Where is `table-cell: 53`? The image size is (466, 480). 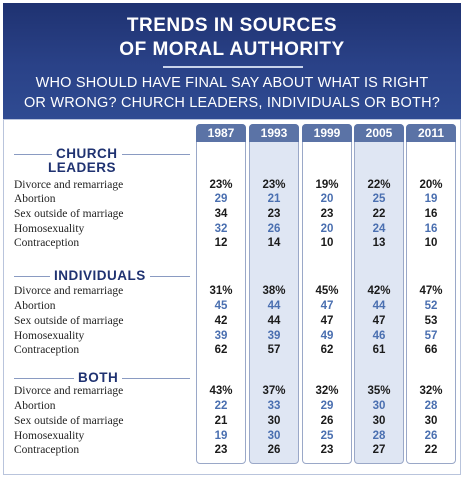
table-cell: 53 is located at coordinates (431, 321).